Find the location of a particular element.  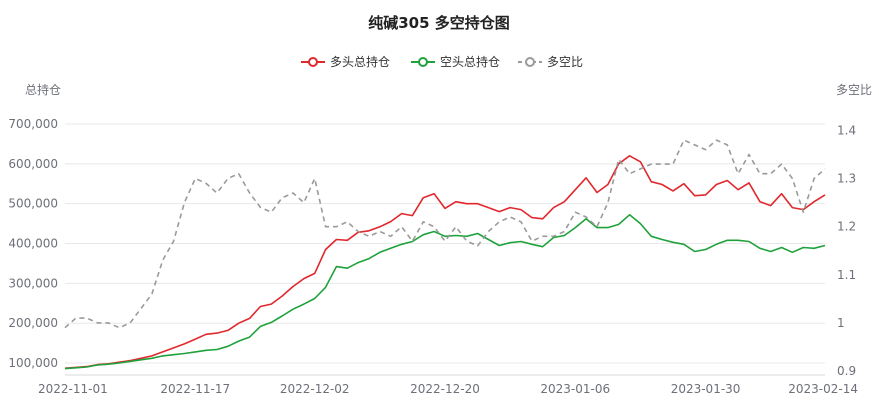

left-axis-label: 总持仓 is located at coordinates (43, 89).